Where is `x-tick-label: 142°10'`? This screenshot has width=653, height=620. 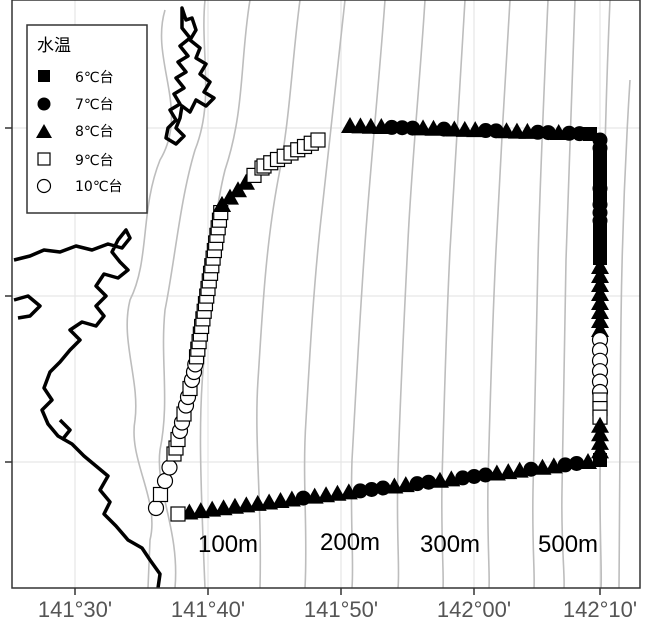
x-tick-label: 142°10' is located at coordinates (600, 608).